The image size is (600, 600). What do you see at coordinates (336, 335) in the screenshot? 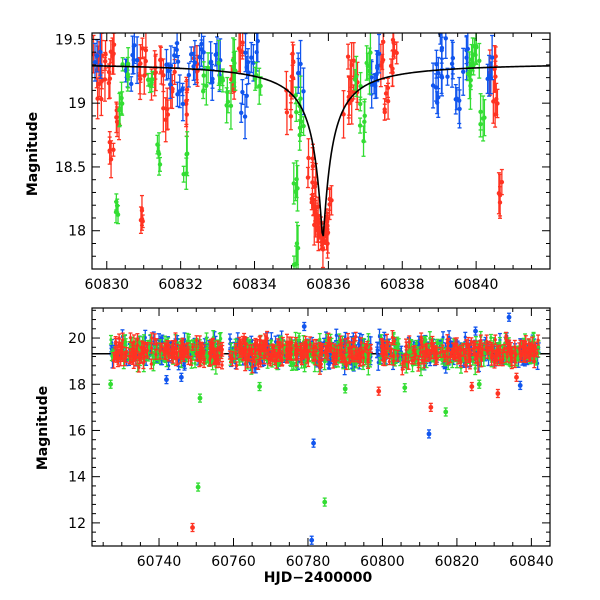
I see `bottom-blue-band-point` at bounding box center [336, 335].